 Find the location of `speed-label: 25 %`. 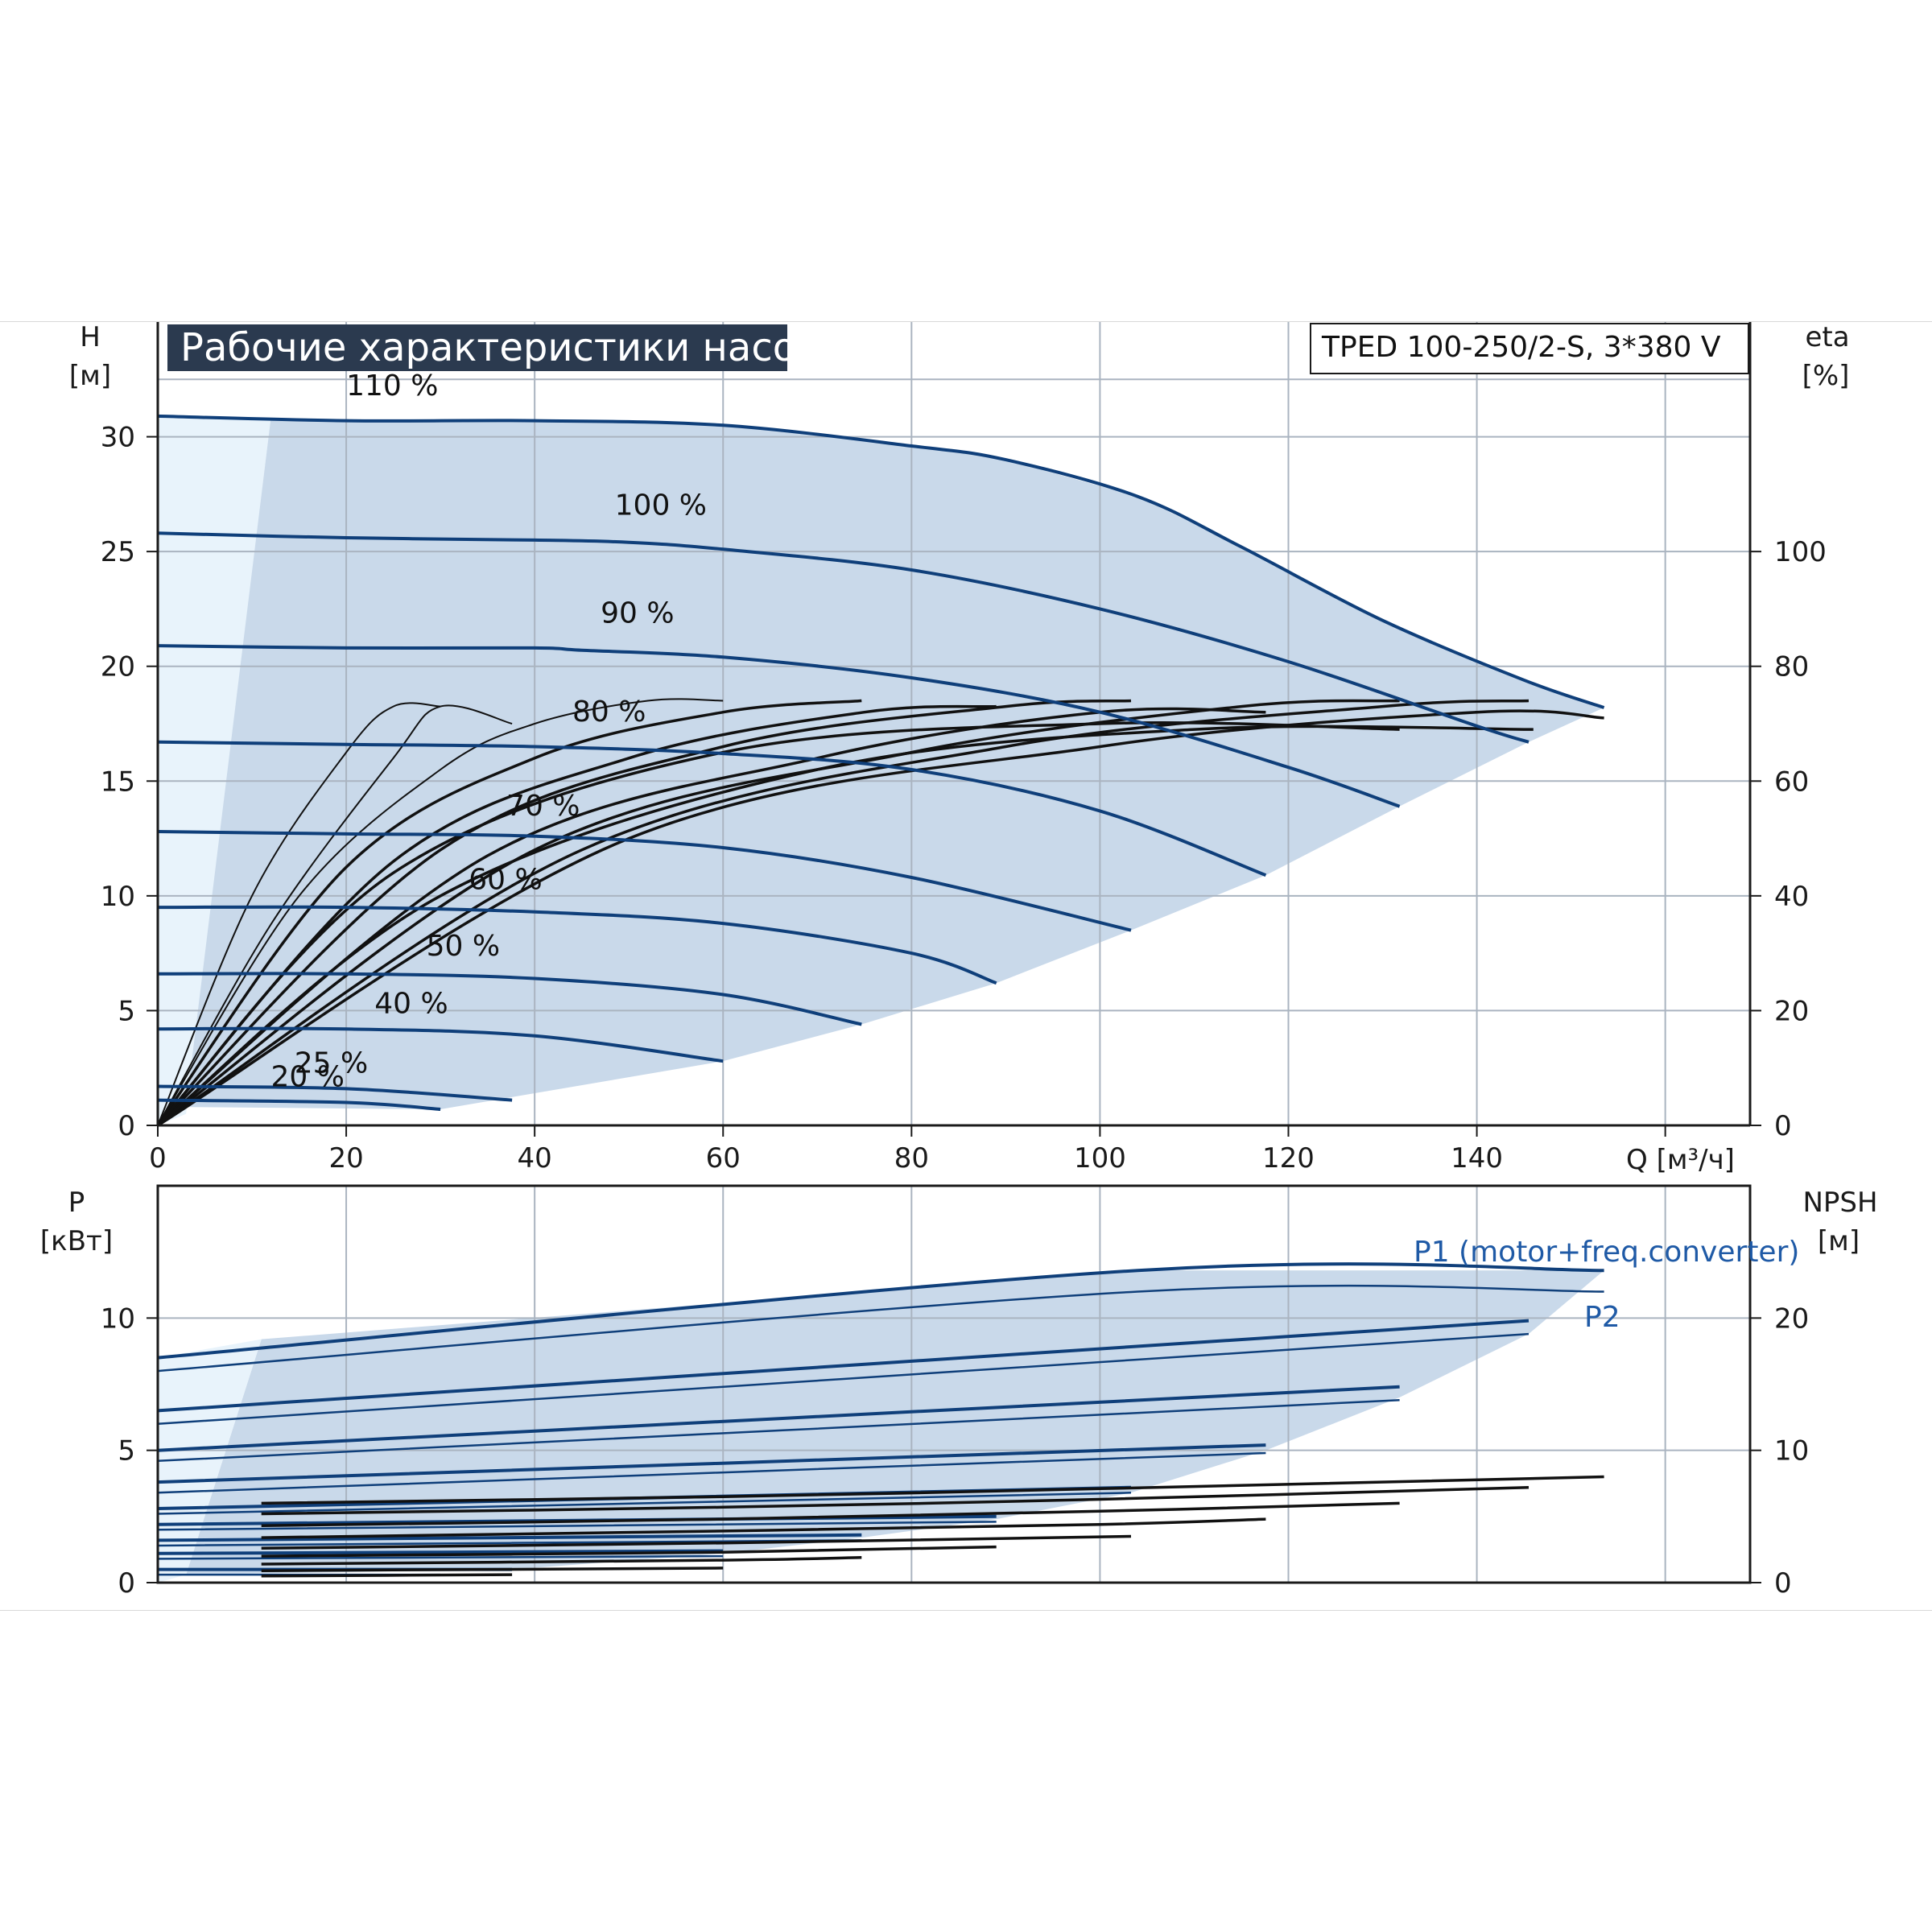

speed-label: 25 % is located at coordinates (331, 1063).